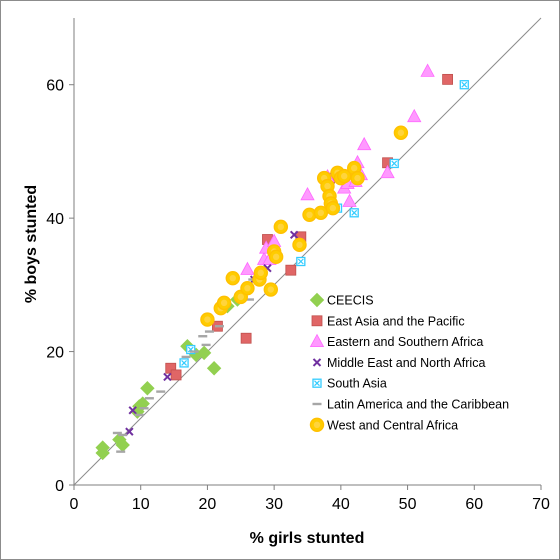  Describe the element at coordinates (55, 219) in the screenshot. I see `y-tick-label: 40` at that location.